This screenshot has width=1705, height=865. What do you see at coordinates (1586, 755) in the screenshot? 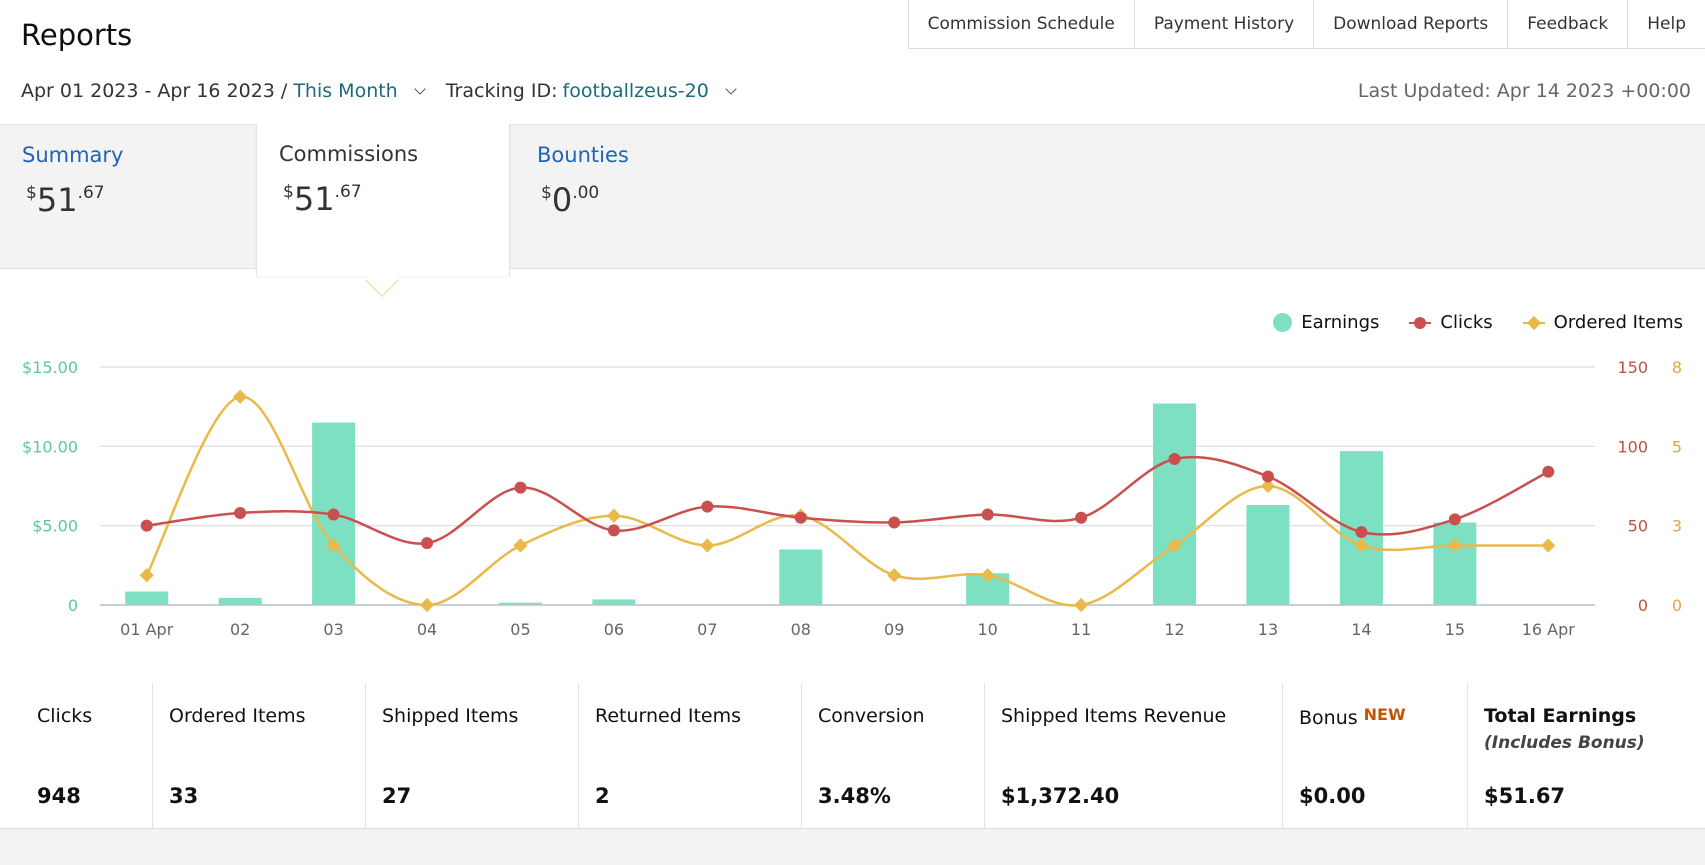
I see `stat-total-earnings: Total Earnings (Includes Bonus) $51.67` at bounding box center [1586, 755].